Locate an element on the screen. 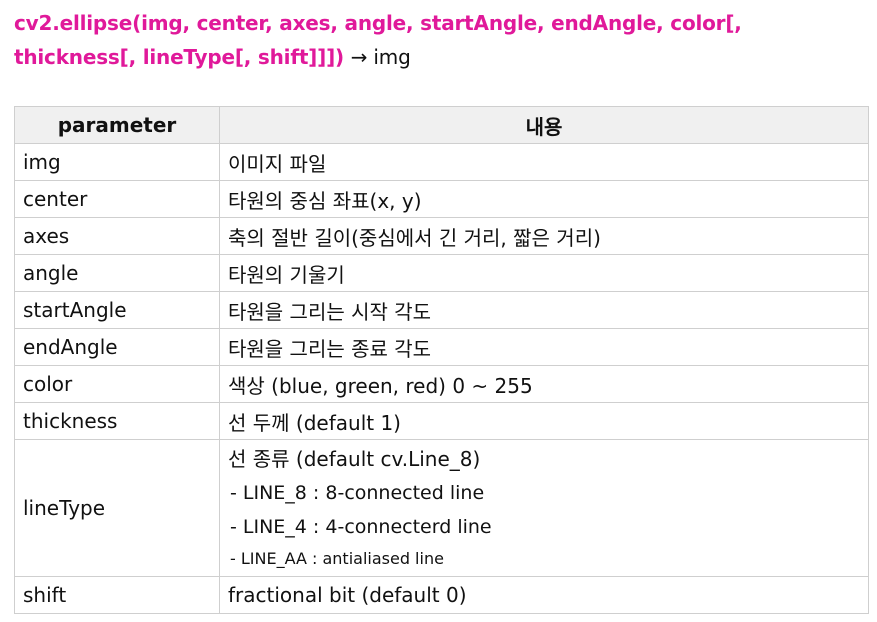 The width and height of the screenshot is (877, 622). param-desc: 타원의 중심 좌표(x, y) is located at coordinates (544, 199).